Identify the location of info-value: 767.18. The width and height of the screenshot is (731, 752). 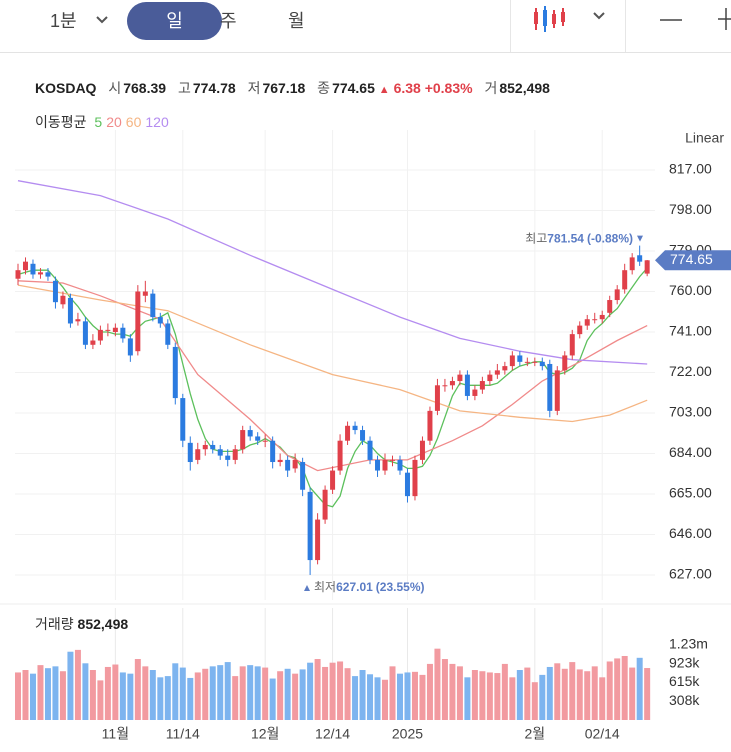
(284, 88).